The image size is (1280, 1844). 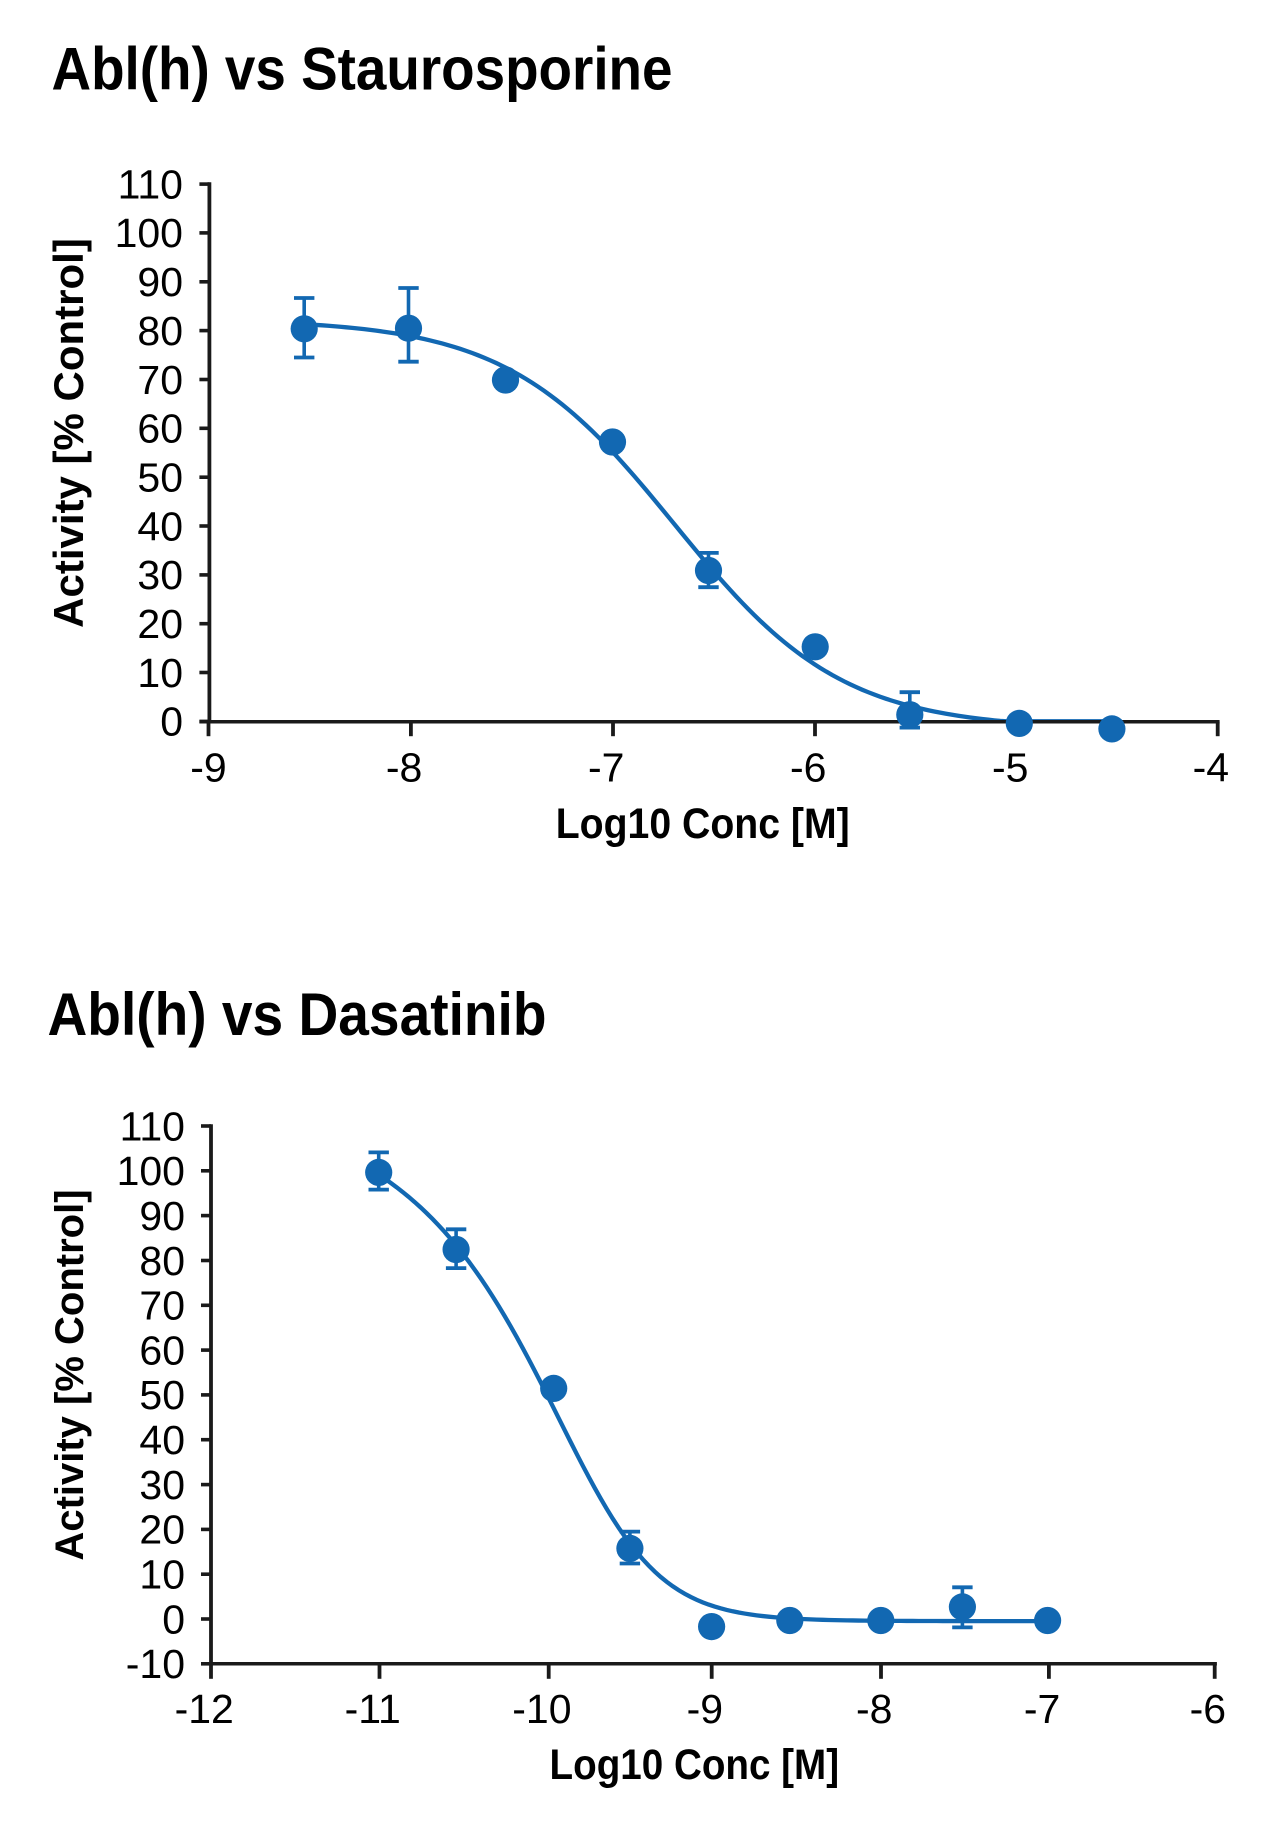 What do you see at coordinates (1211, 768) in the screenshot?
I see `svg-text: -4` at bounding box center [1211, 768].